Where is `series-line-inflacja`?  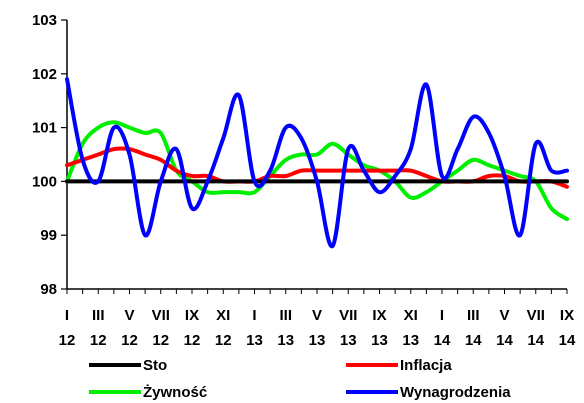
series-line-inflacja is located at coordinates (317, 167).